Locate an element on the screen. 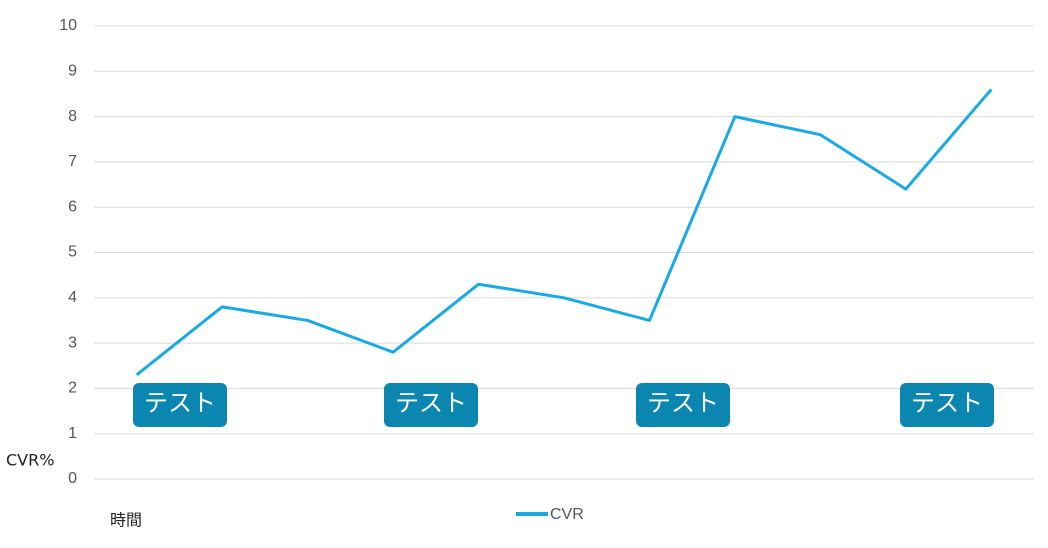 This screenshot has width=1048, height=548. y-axis-label: CVR% is located at coordinates (30, 460).